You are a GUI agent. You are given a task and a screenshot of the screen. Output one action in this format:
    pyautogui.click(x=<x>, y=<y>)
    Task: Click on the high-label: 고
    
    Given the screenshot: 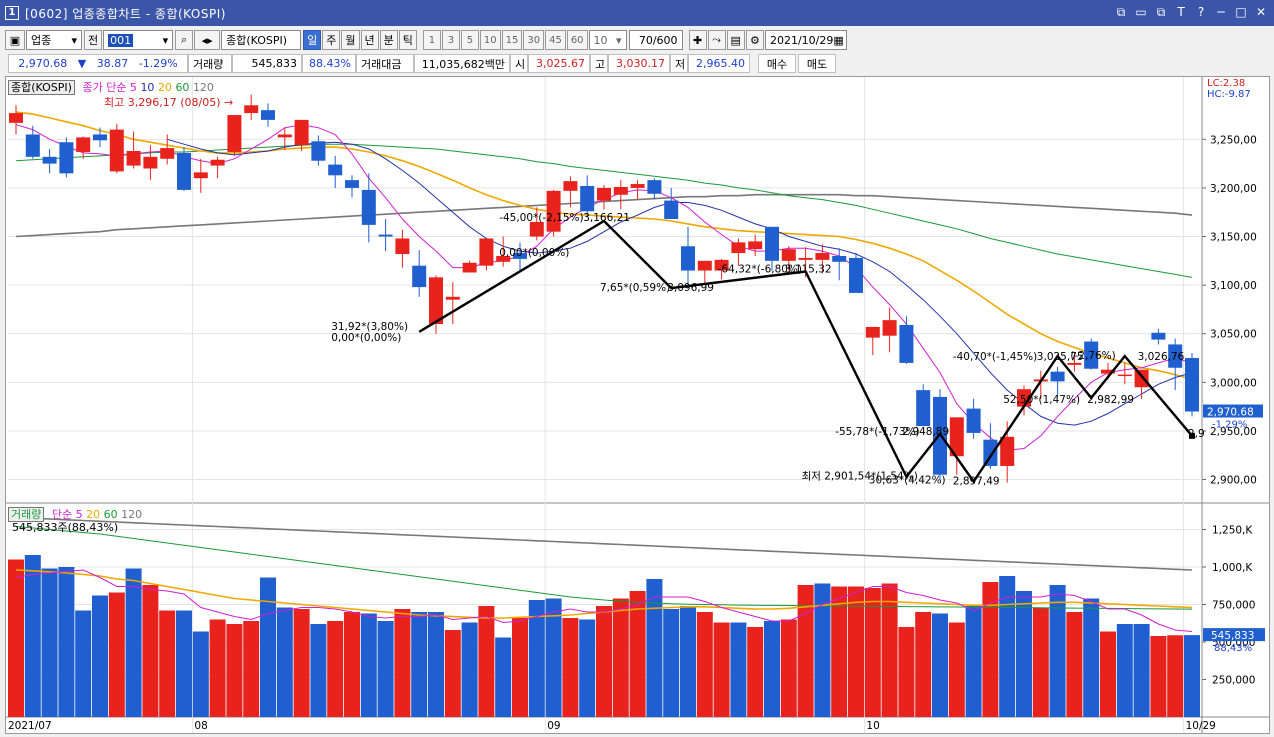 What is the action you would take?
    pyautogui.click(x=599, y=63)
    